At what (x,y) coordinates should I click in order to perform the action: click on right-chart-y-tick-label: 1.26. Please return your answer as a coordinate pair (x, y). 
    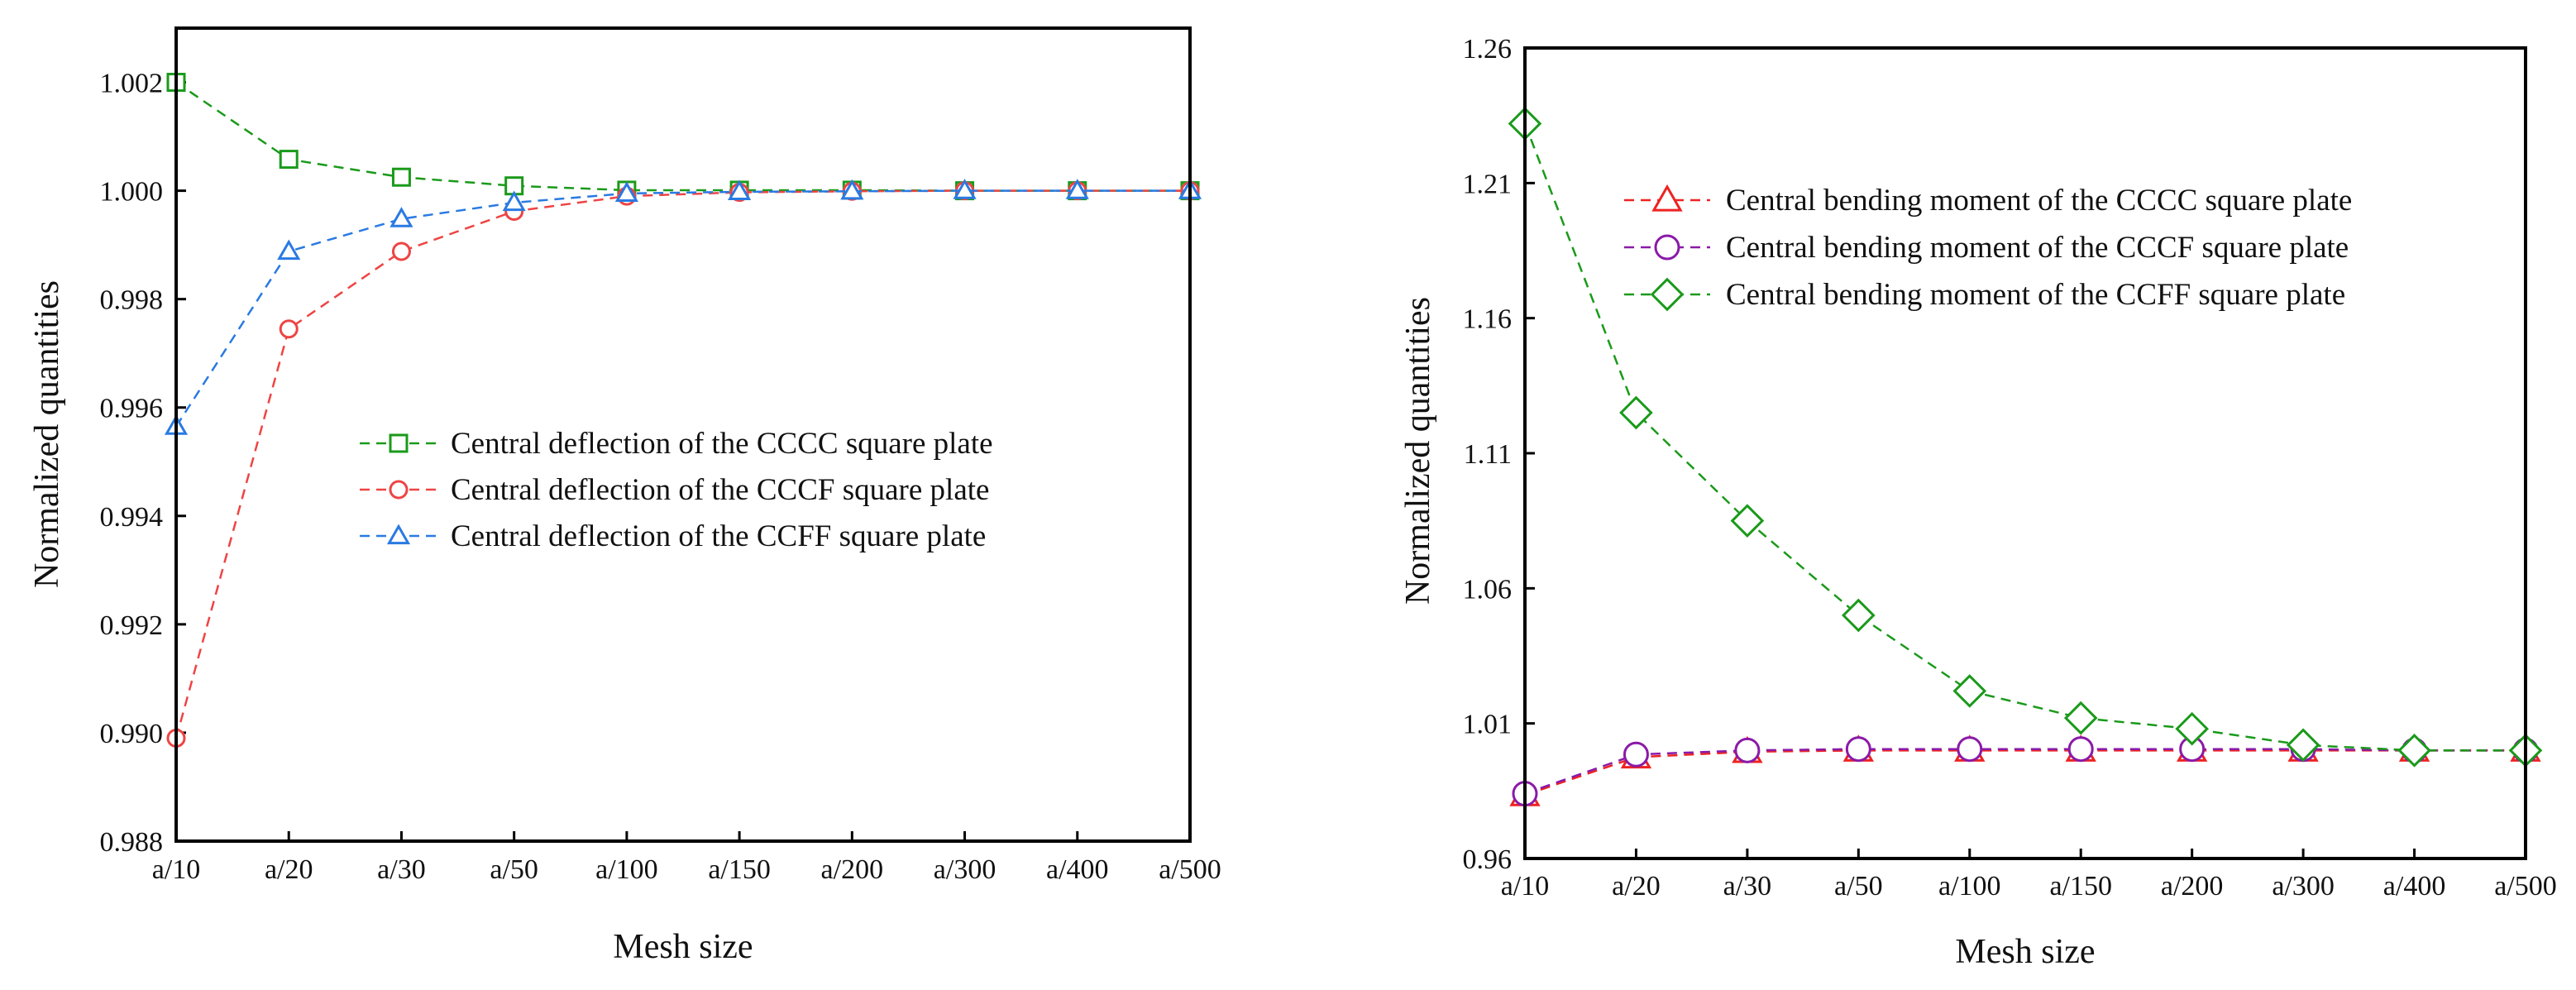
    Looking at the image, I should click on (1488, 49).